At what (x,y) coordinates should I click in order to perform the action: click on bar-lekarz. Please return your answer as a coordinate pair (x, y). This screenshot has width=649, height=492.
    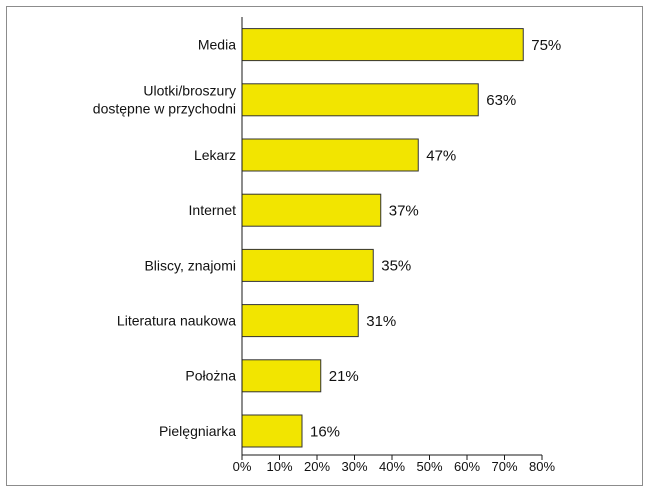
    Looking at the image, I should click on (330, 155).